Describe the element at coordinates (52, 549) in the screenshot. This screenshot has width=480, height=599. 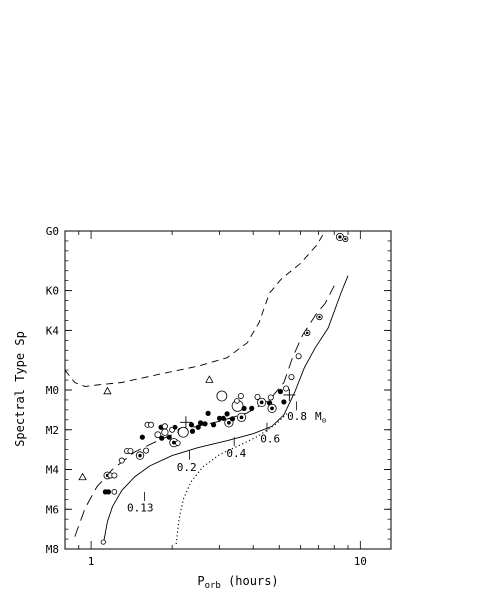
I see `y-tick-label: M8` at that location.